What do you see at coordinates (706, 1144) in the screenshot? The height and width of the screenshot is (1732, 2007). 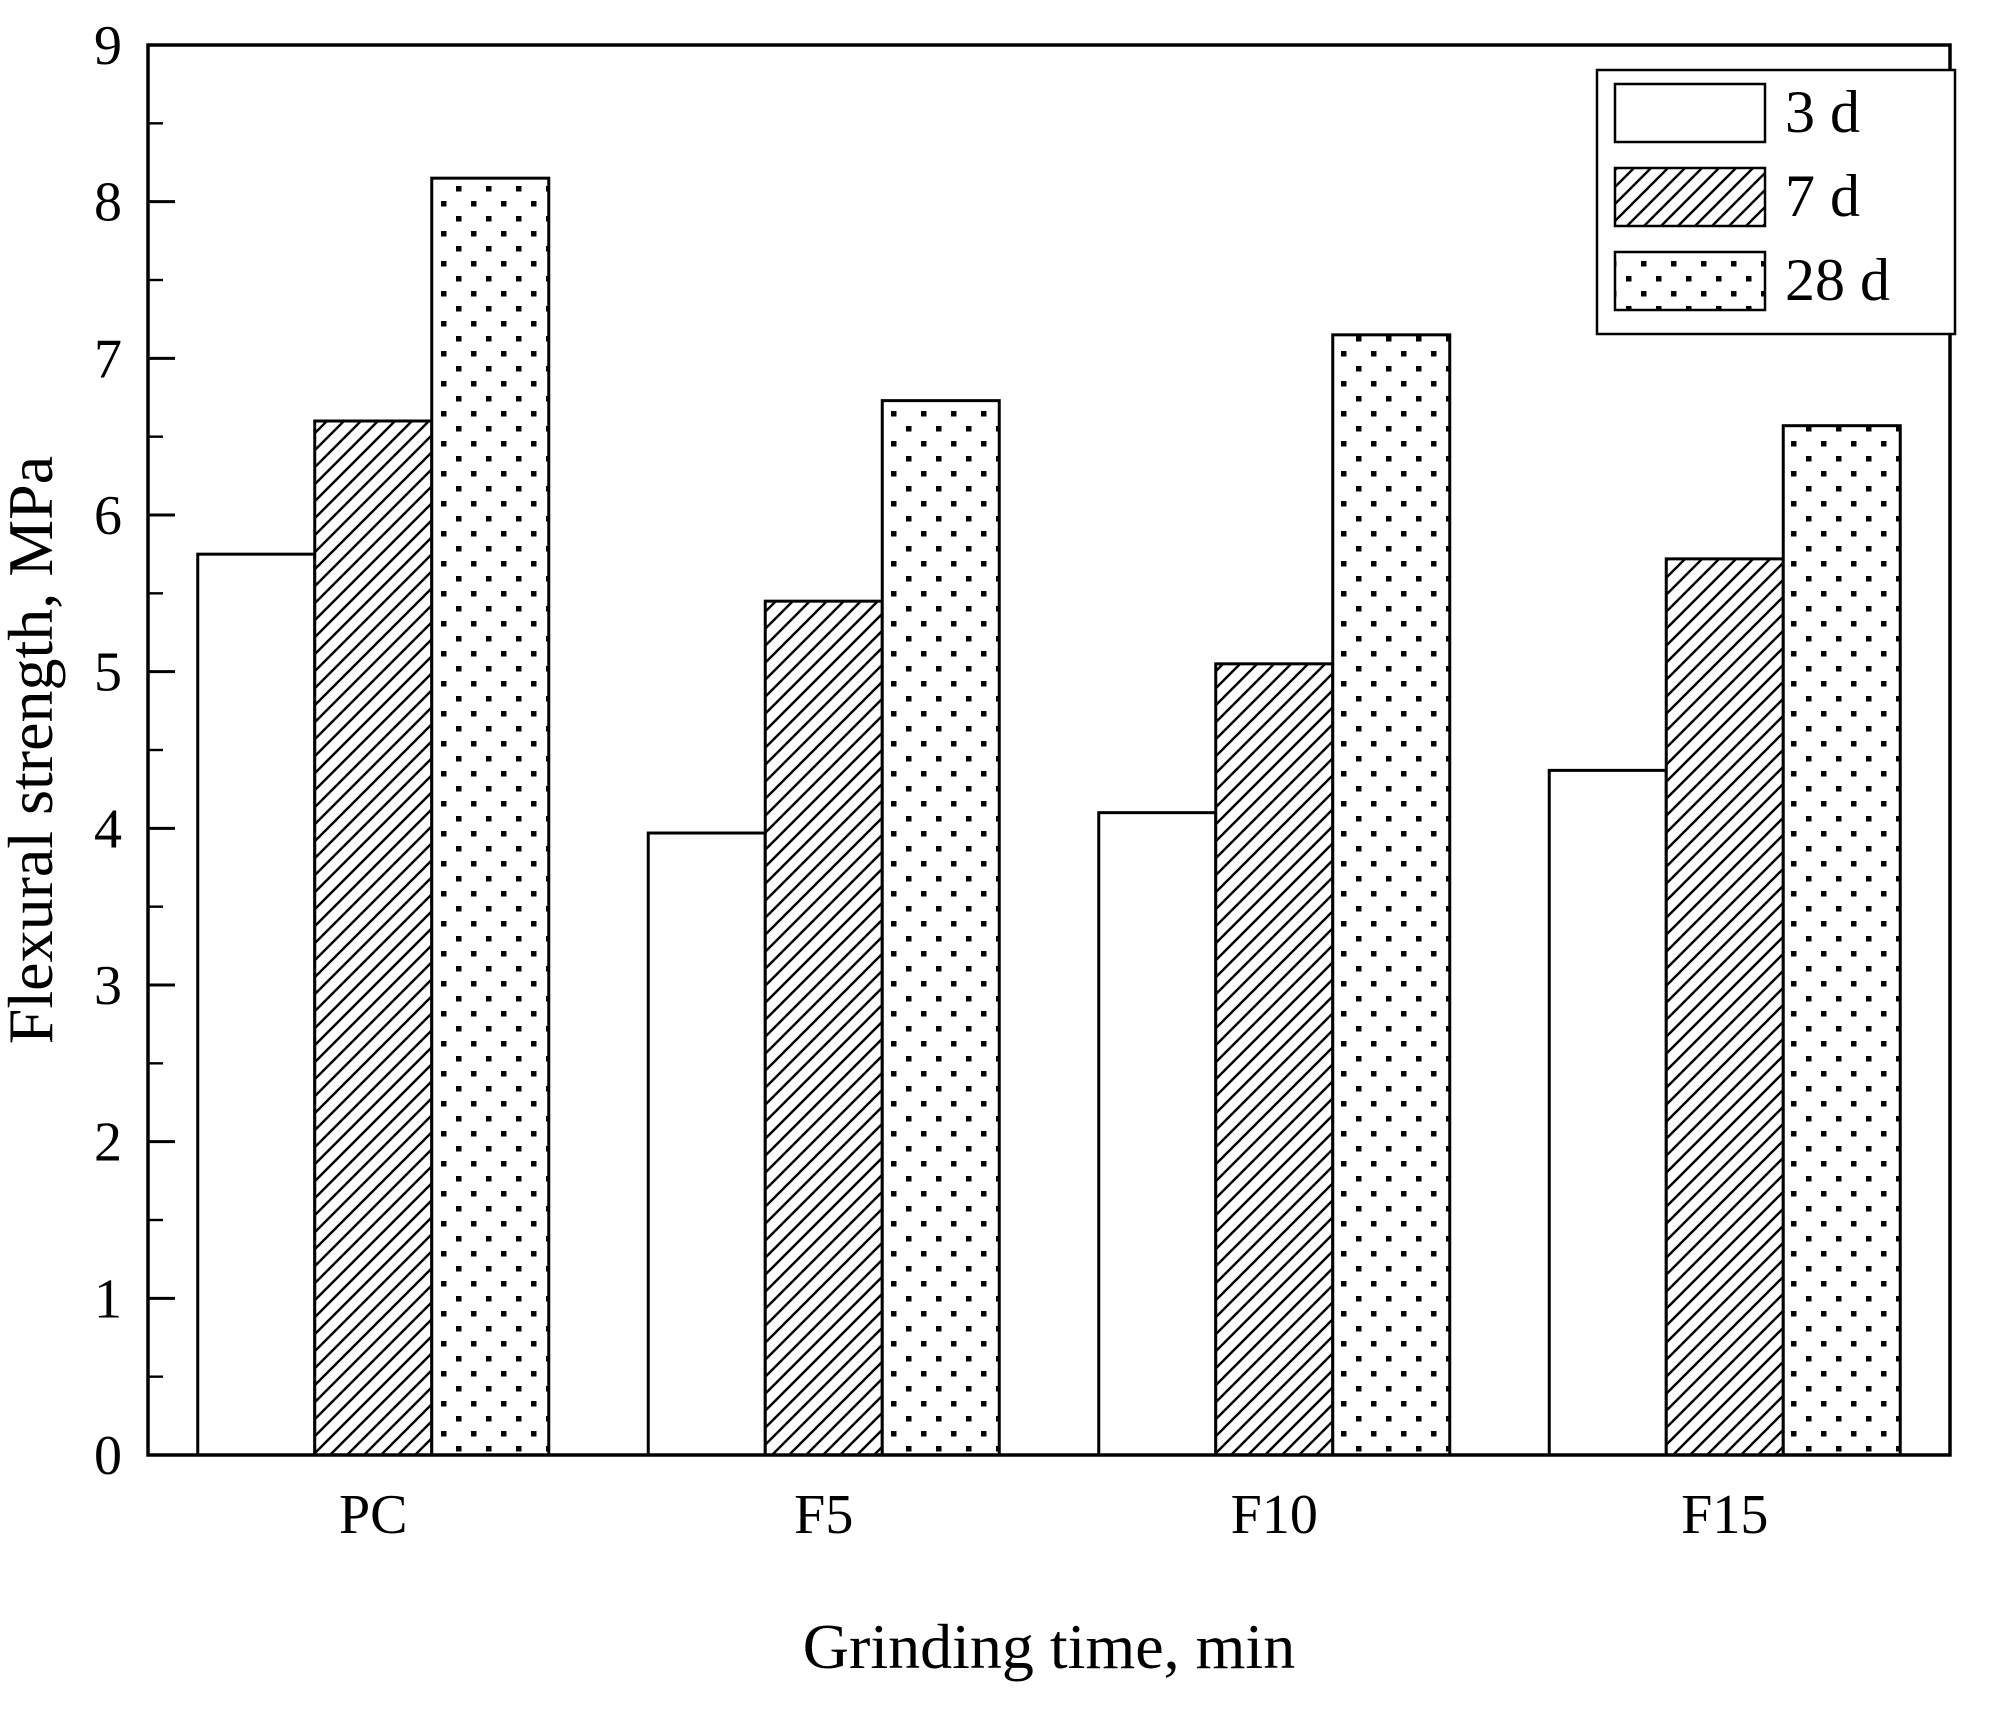 I see `bar-F5-3d` at bounding box center [706, 1144].